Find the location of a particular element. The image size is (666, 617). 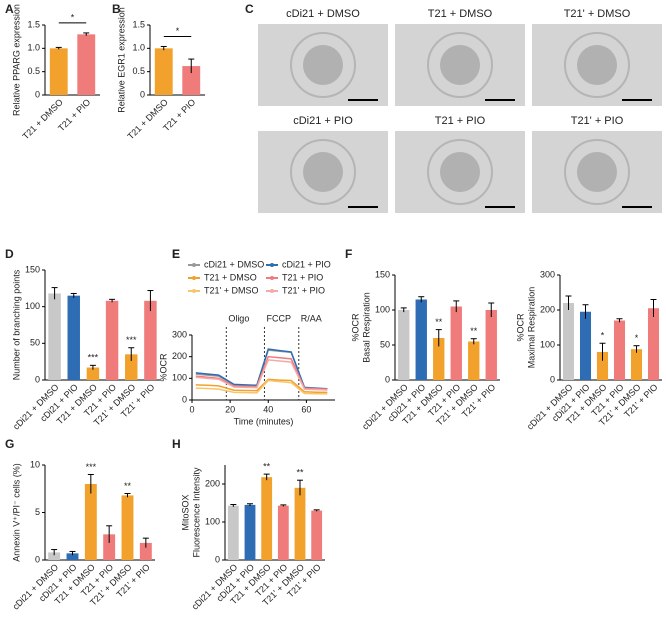

phase-label: R/AA is located at coordinates (311, 318).